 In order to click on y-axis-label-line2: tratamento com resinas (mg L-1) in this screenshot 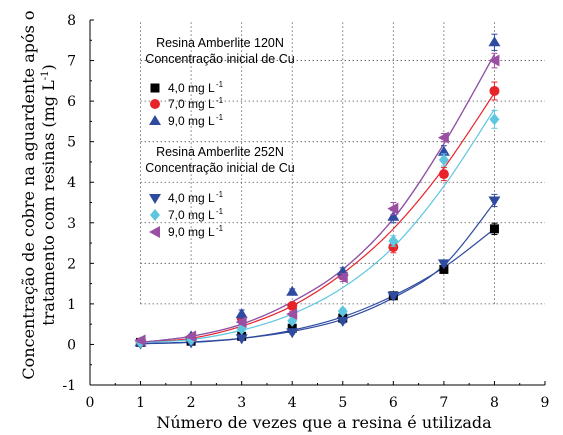, I will do `click(48, 194)`.